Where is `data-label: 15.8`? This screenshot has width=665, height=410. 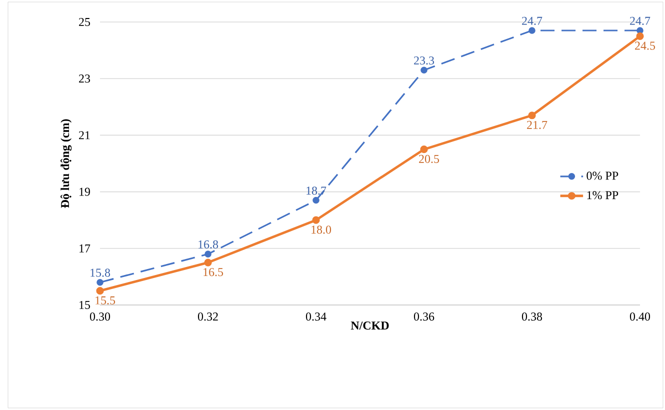
data-label: 15.8 is located at coordinates (100, 272).